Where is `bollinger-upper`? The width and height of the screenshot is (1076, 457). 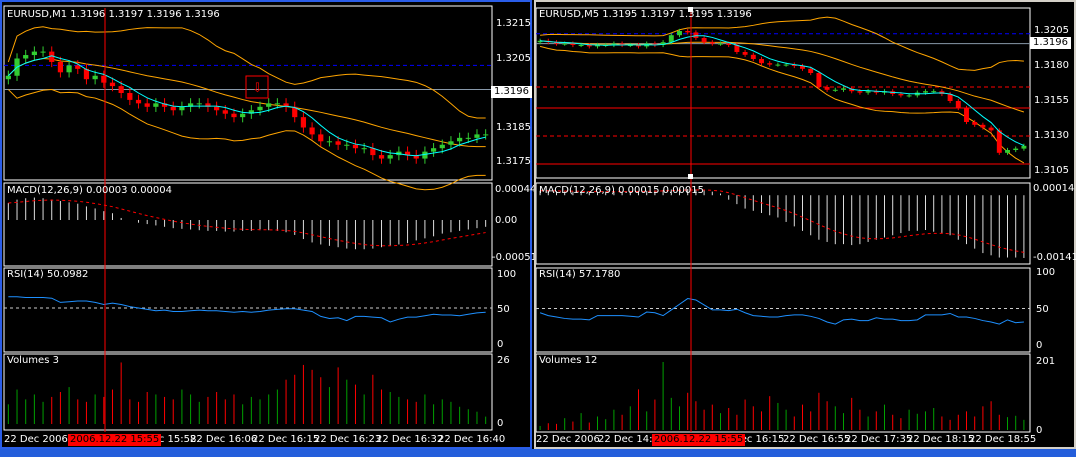
bollinger-upper is located at coordinates (246, 72).